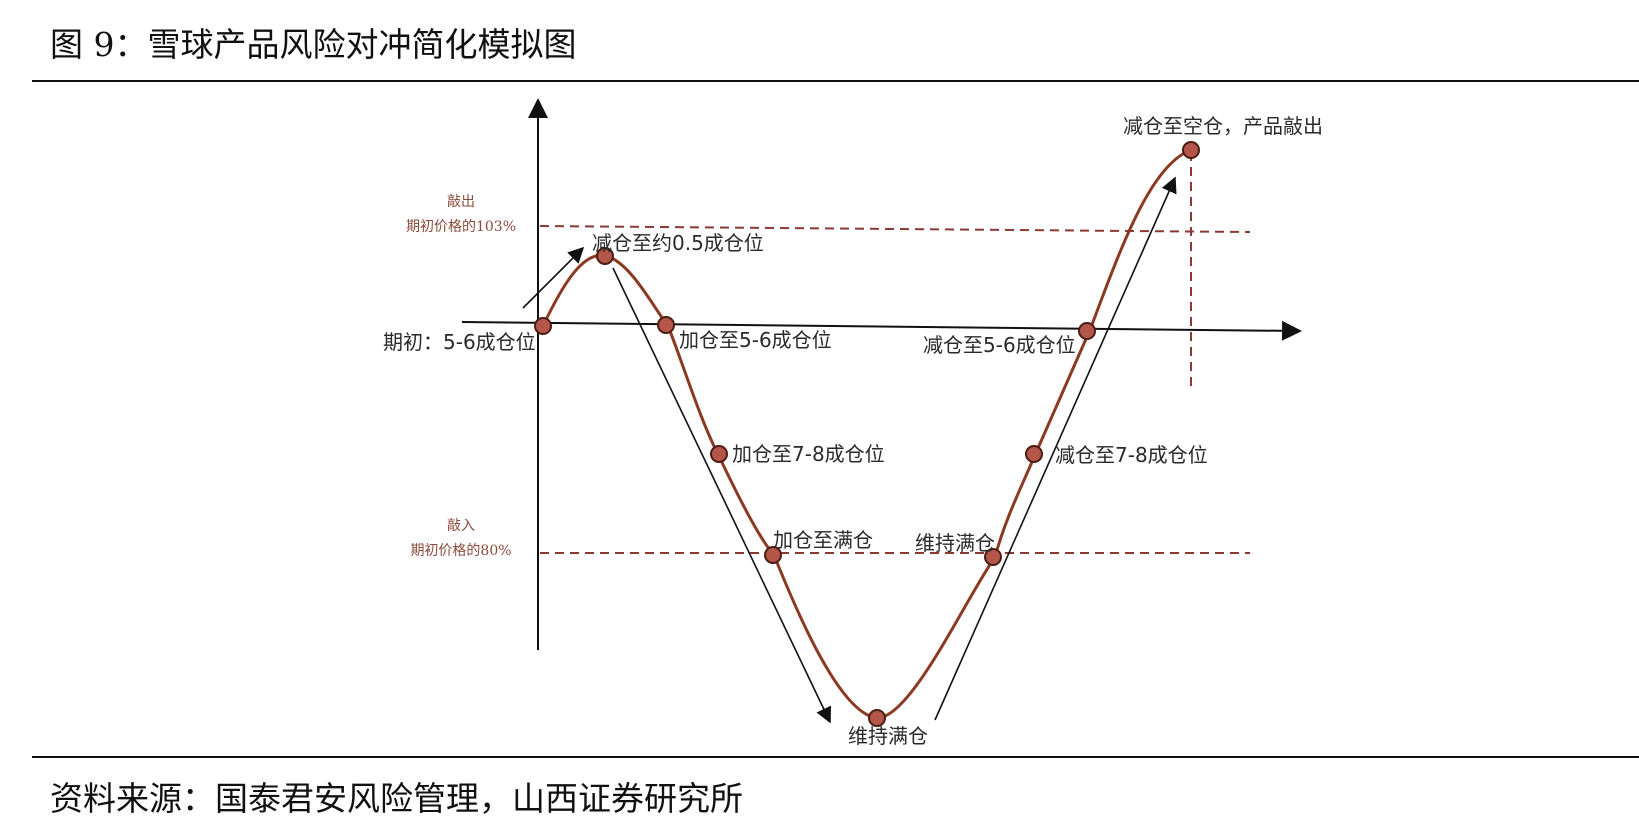  What do you see at coordinates (553, 277) in the screenshot?
I see `arrow-up-start` at bounding box center [553, 277].